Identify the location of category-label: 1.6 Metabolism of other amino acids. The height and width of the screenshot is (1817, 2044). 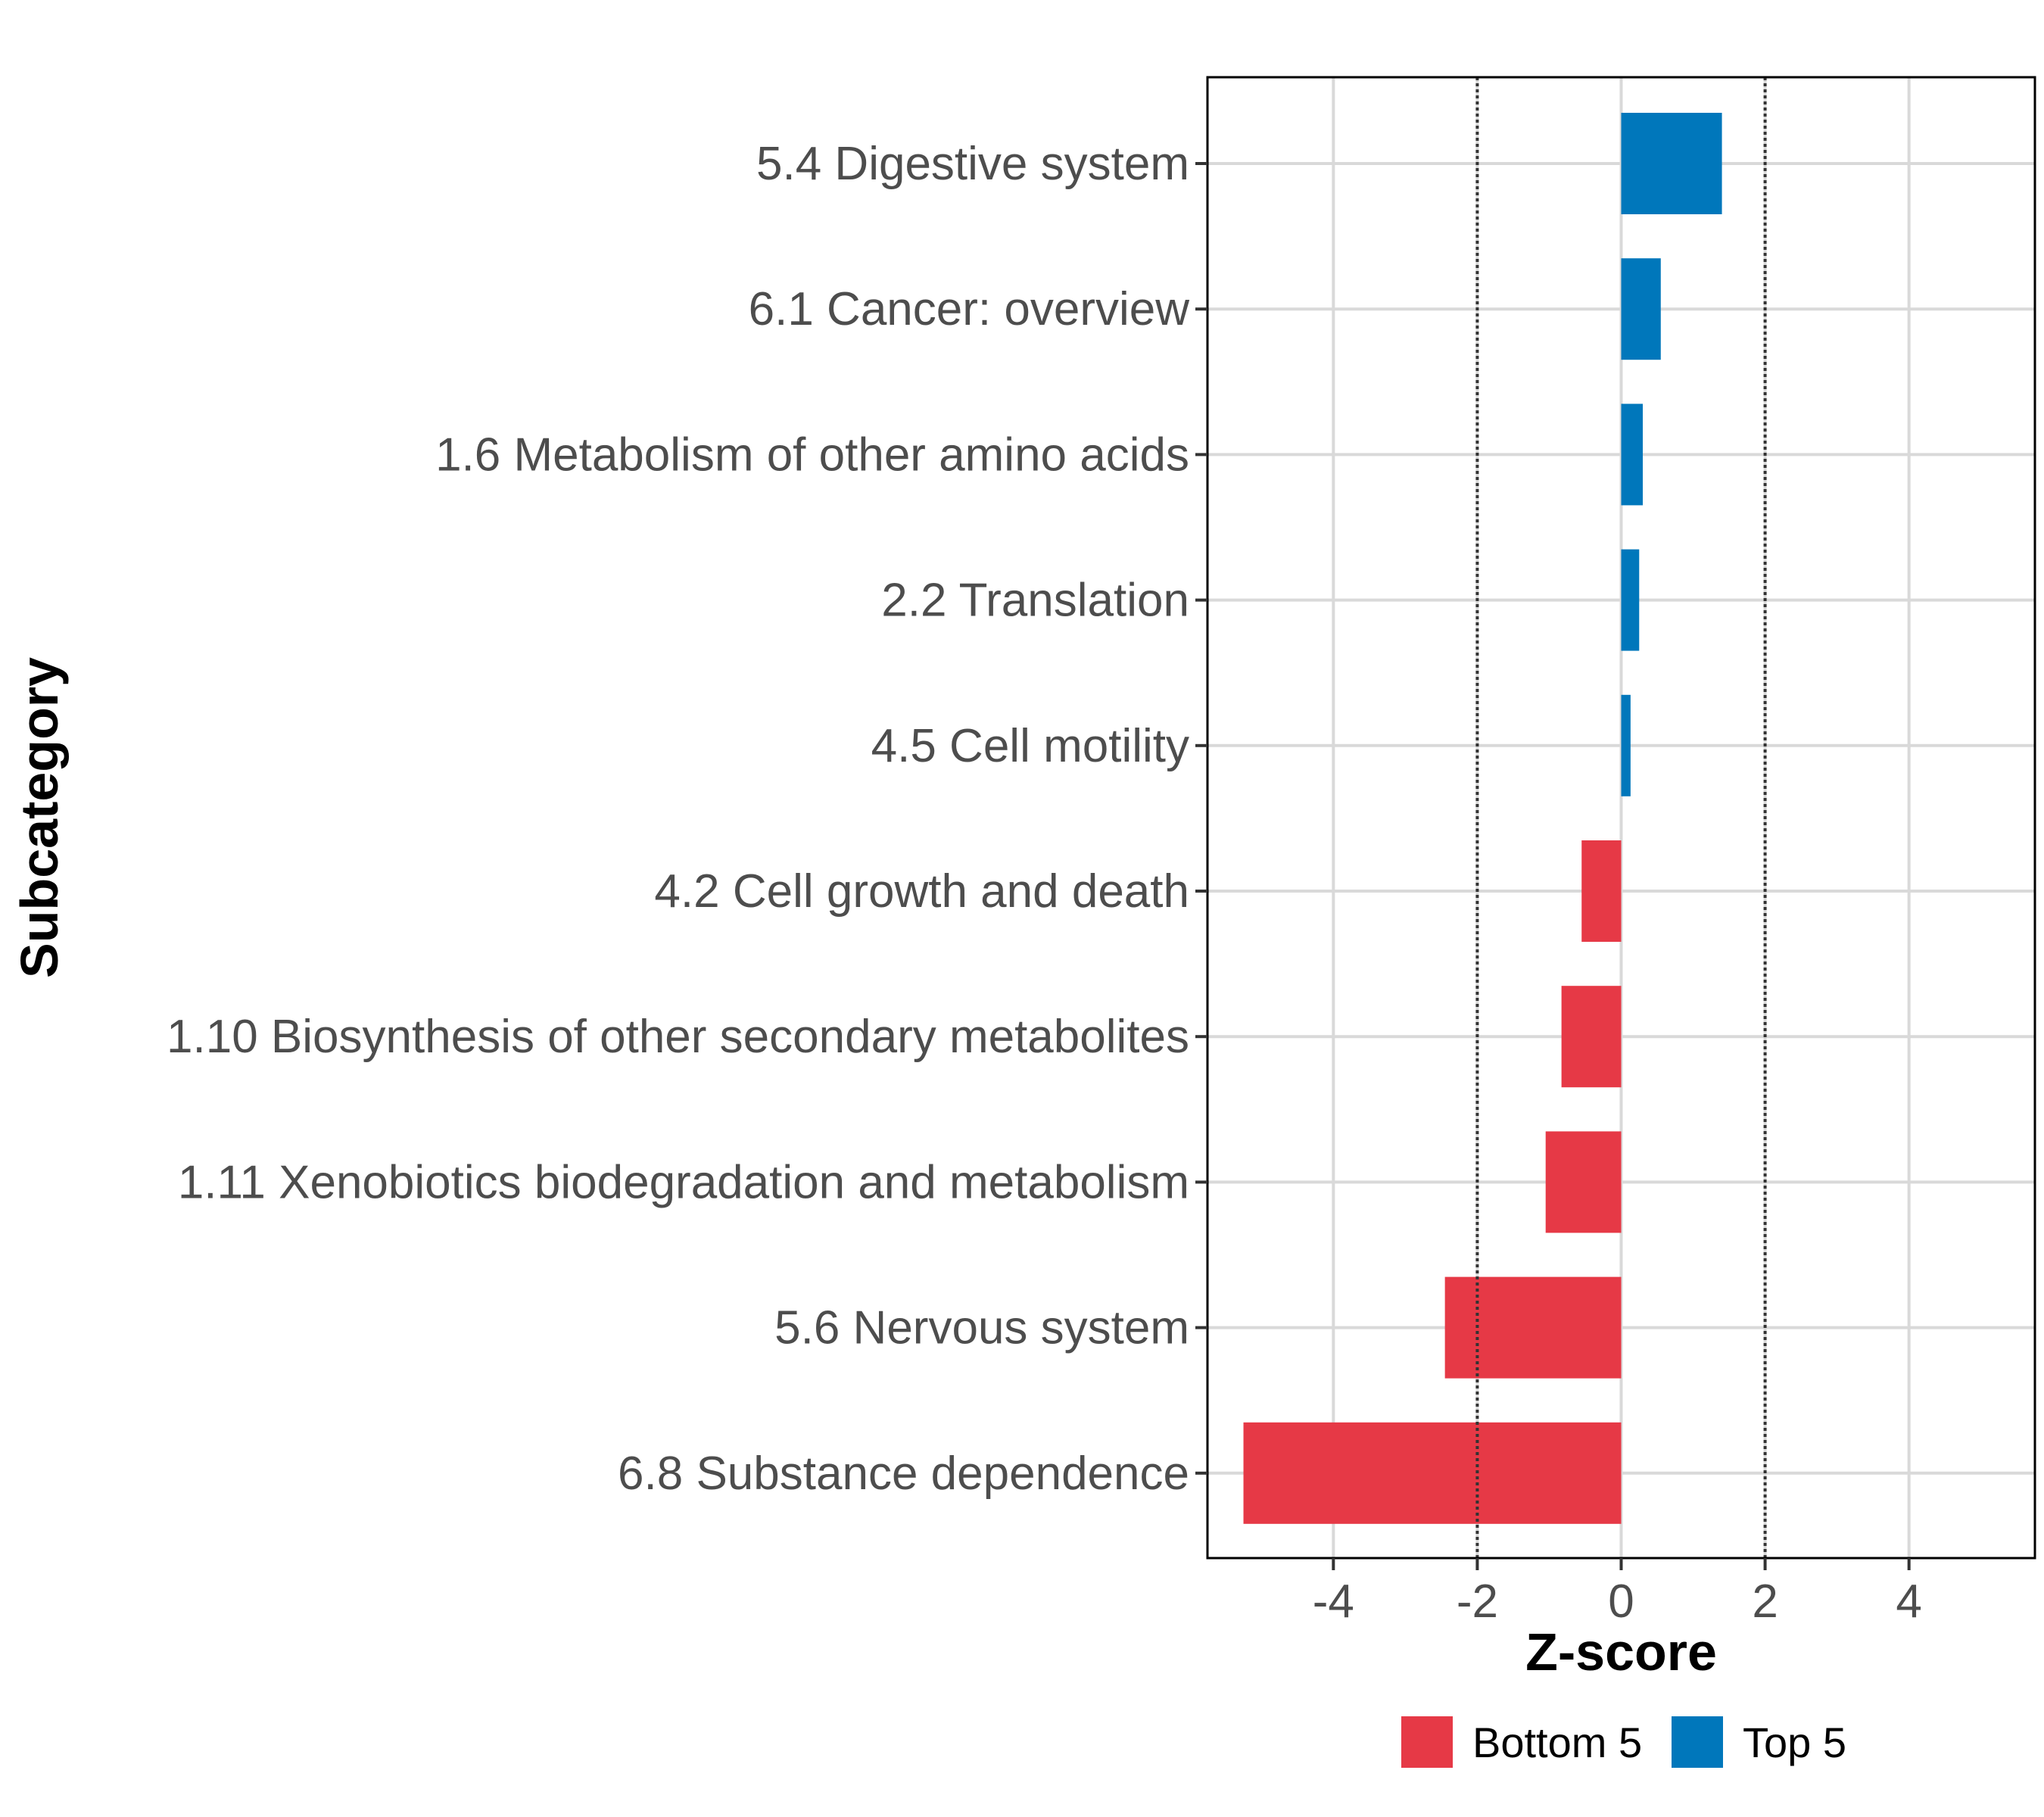
(812, 455).